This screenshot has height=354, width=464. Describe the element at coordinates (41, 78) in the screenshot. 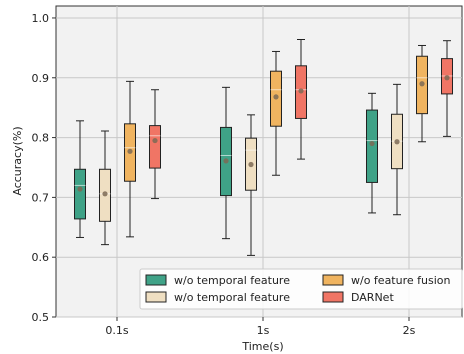

I see `y-tick-label: 0.9` at that location.